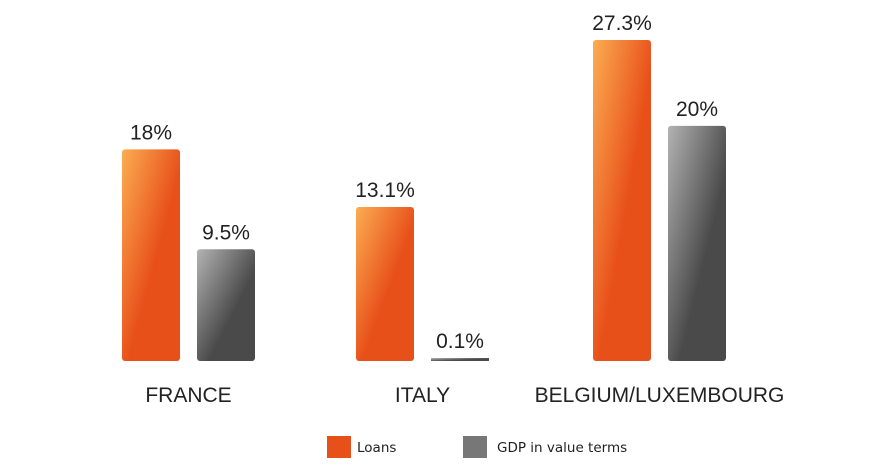  I want to click on legend: Loans GDP in value terms, so click(477, 447).